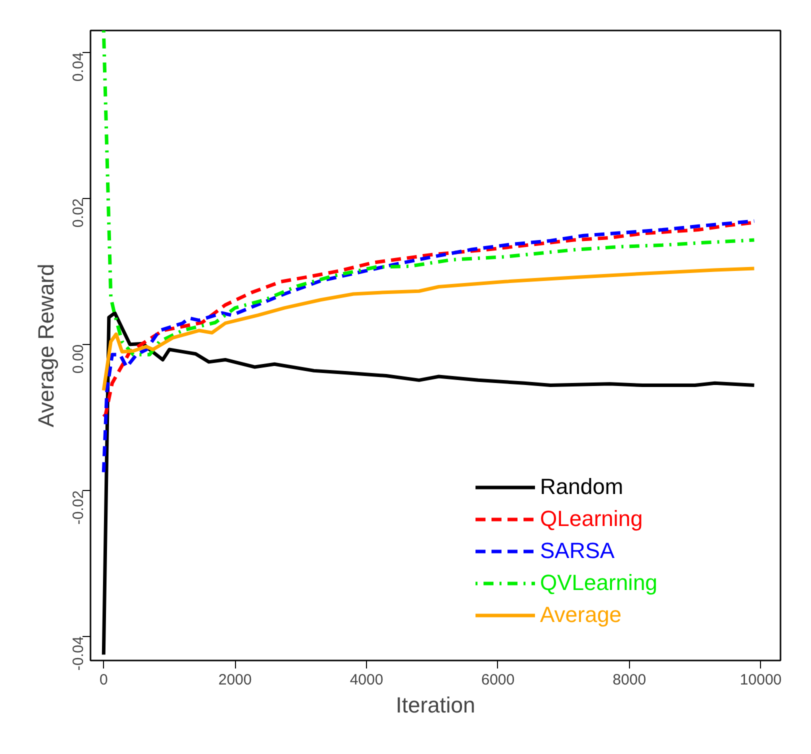  What do you see at coordinates (591, 519) in the screenshot?
I see `legend-label: QLearning` at bounding box center [591, 519].